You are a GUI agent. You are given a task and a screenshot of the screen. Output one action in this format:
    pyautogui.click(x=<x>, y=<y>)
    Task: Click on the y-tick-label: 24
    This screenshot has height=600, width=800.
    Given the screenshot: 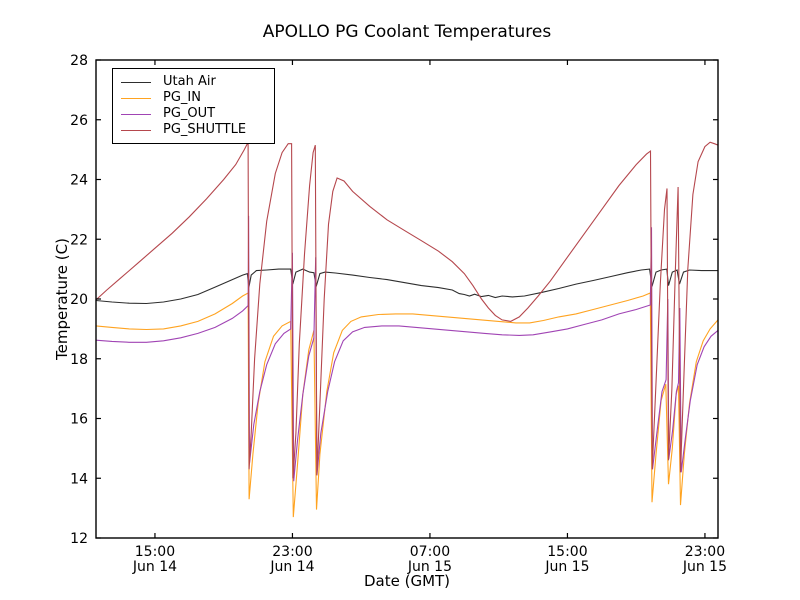 What is the action you would take?
    pyautogui.click(x=79, y=181)
    